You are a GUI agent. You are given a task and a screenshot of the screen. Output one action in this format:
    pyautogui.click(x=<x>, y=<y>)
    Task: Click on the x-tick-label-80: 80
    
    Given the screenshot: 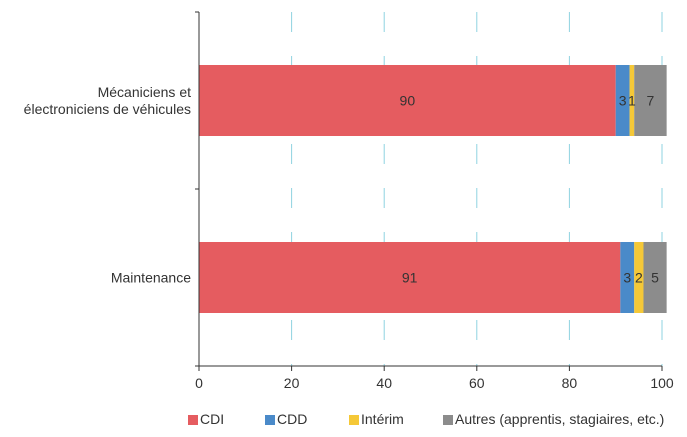 What is the action you would take?
    pyautogui.click(x=570, y=383)
    